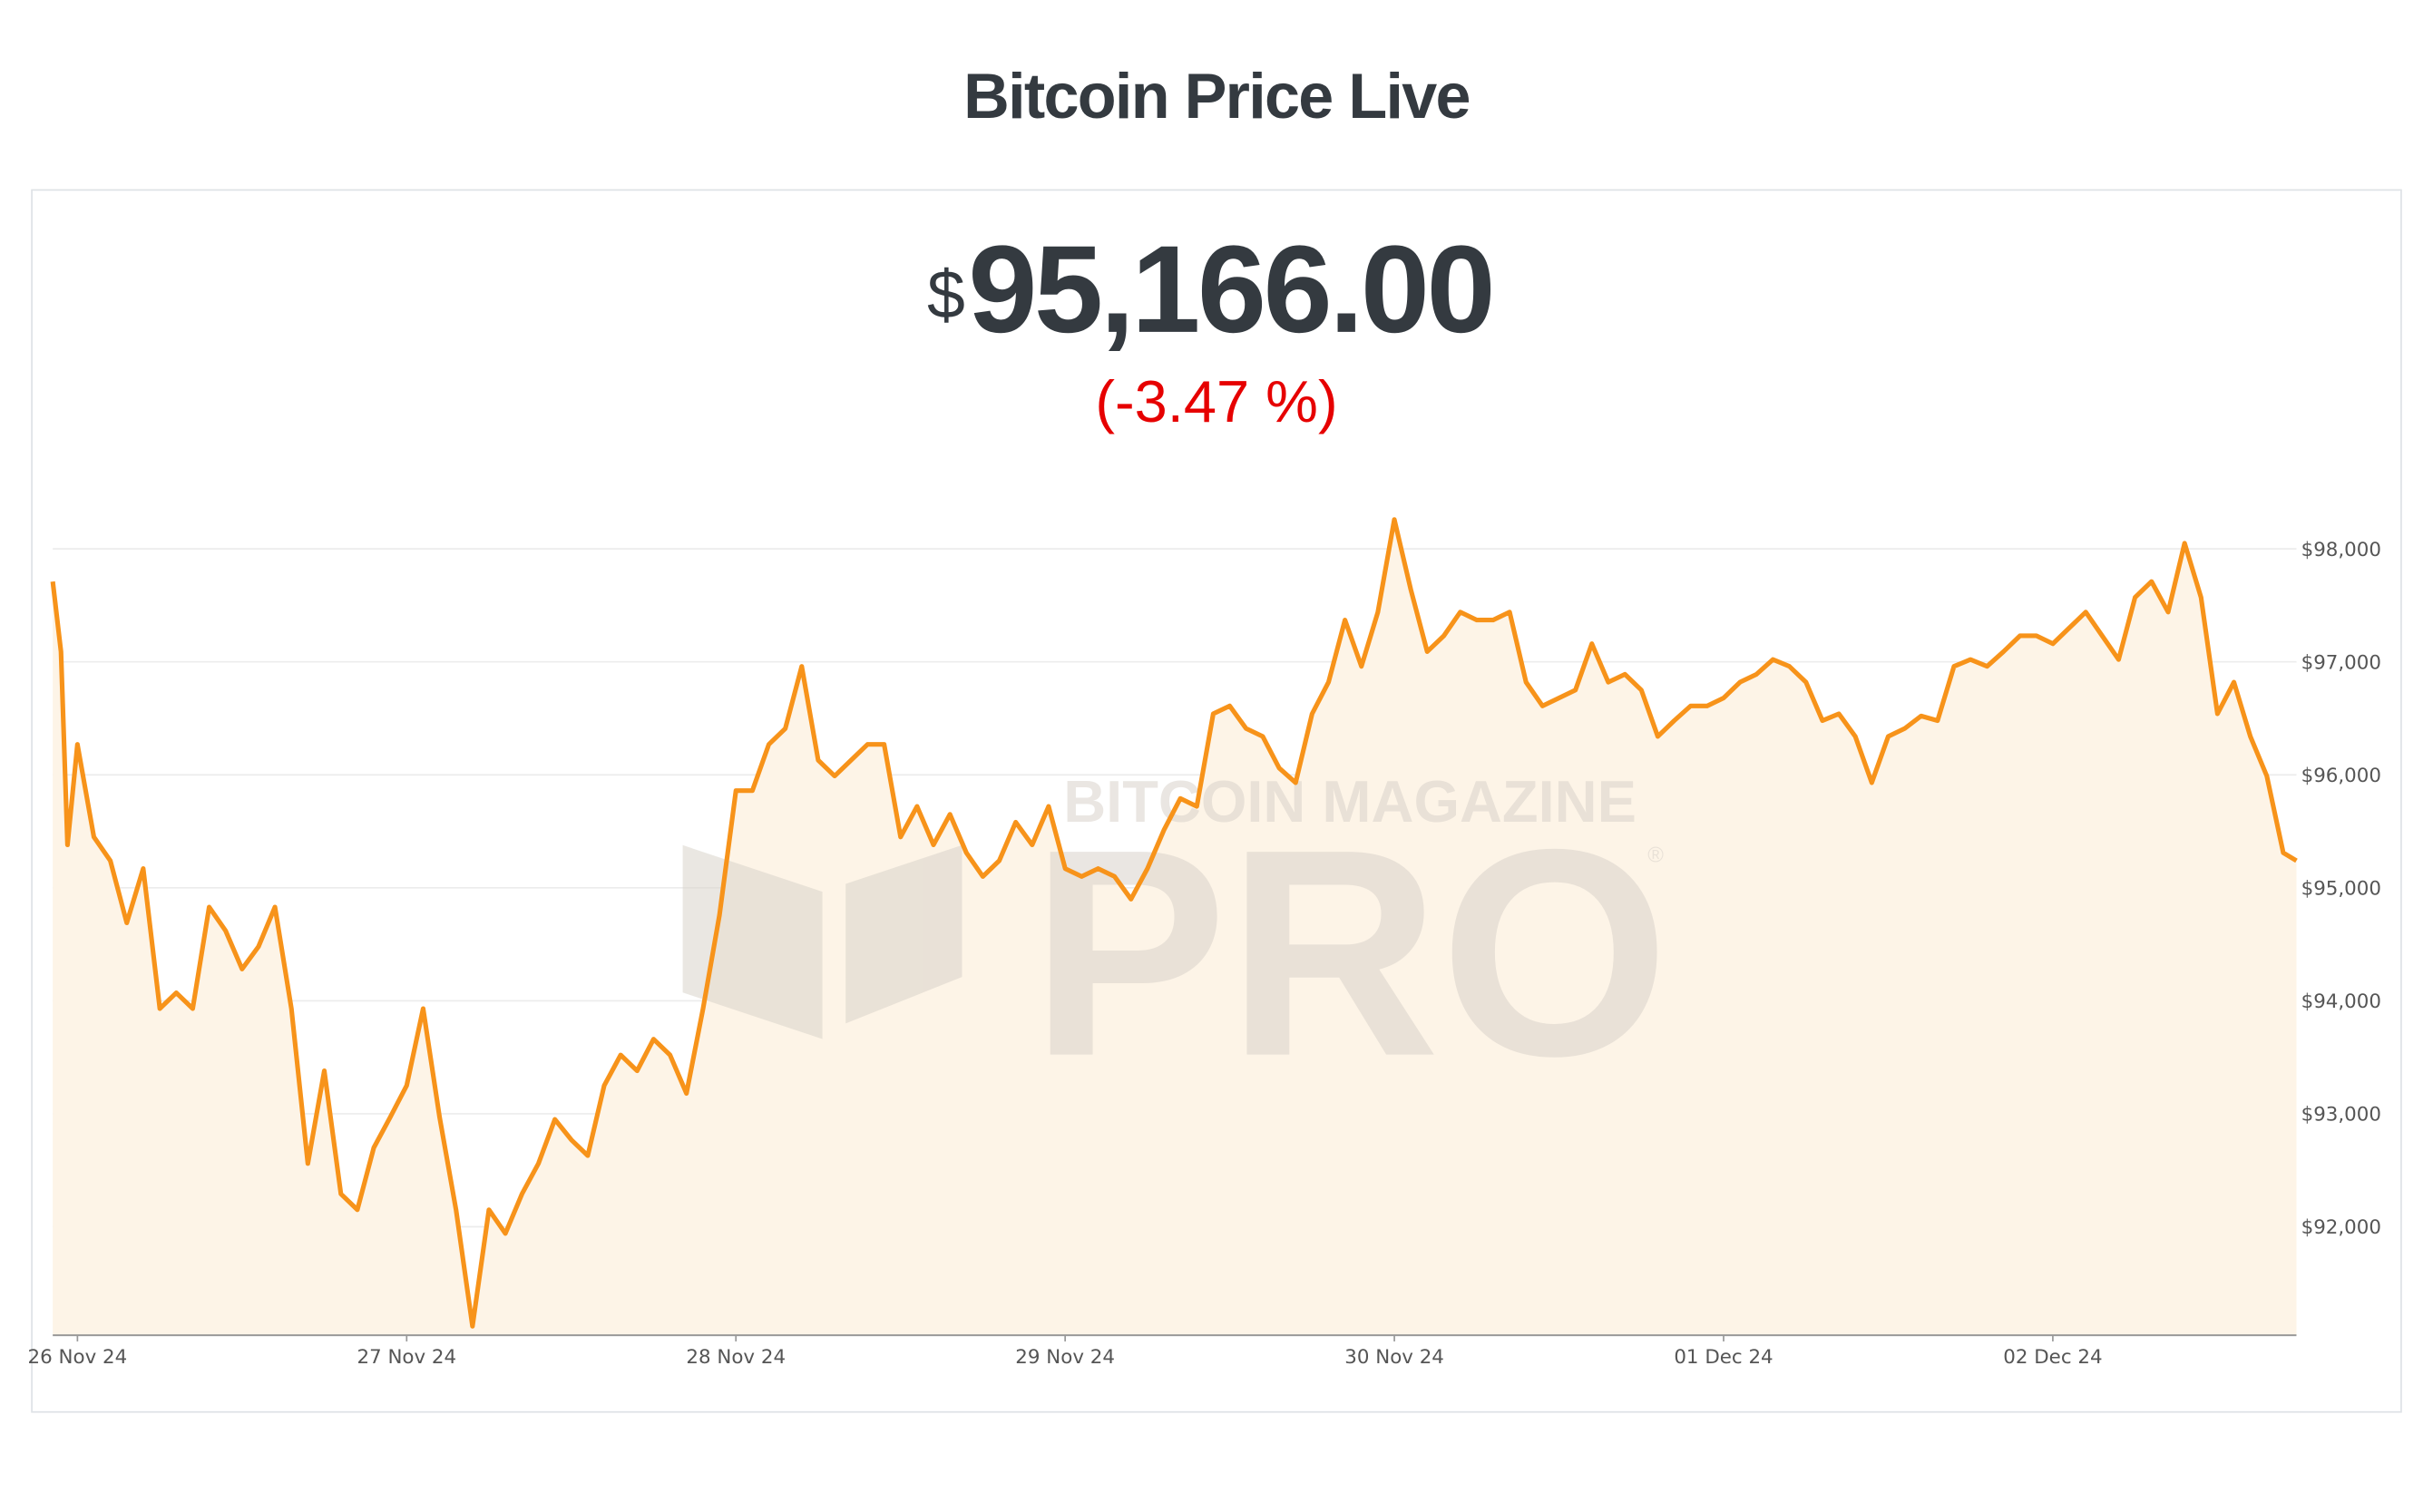  I want to click on x-tick-label: 02 Dec 24, so click(2052, 1357).